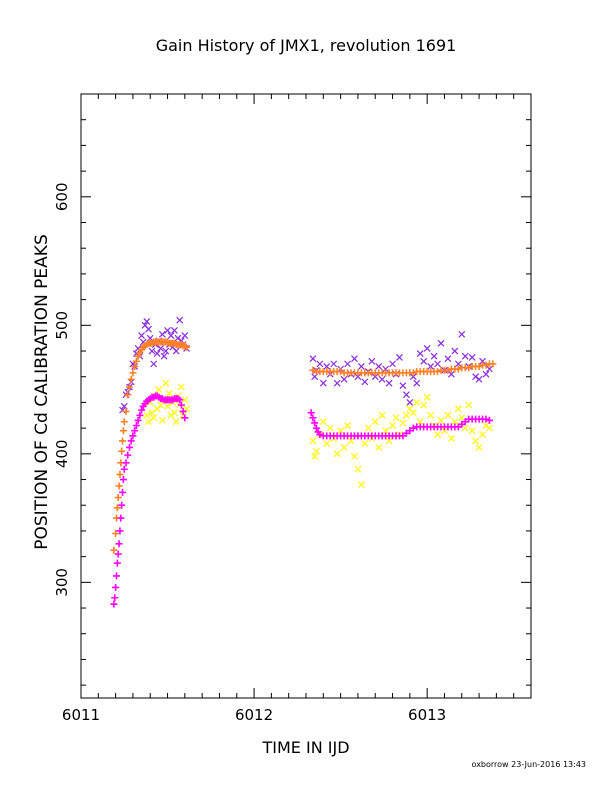 The height and width of the screenshot is (792, 612). I want to click on x-tick-label: 6011, so click(81, 715).